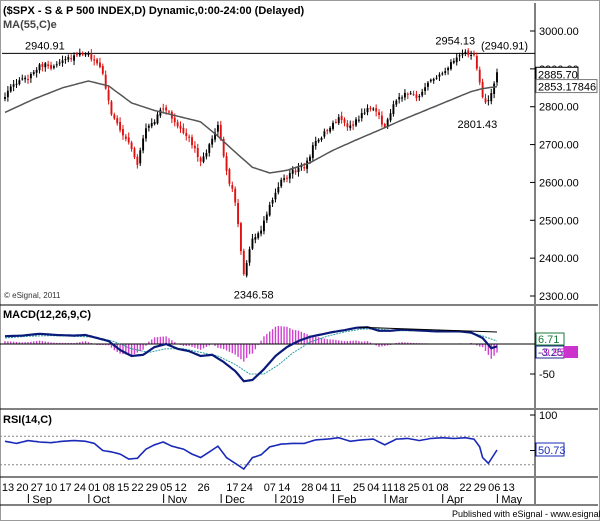 The image size is (600, 526). What do you see at coordinates (181, 488) in the screenshot?
I see `x-axis-day-label: 12` at bounding box center [181, 488].